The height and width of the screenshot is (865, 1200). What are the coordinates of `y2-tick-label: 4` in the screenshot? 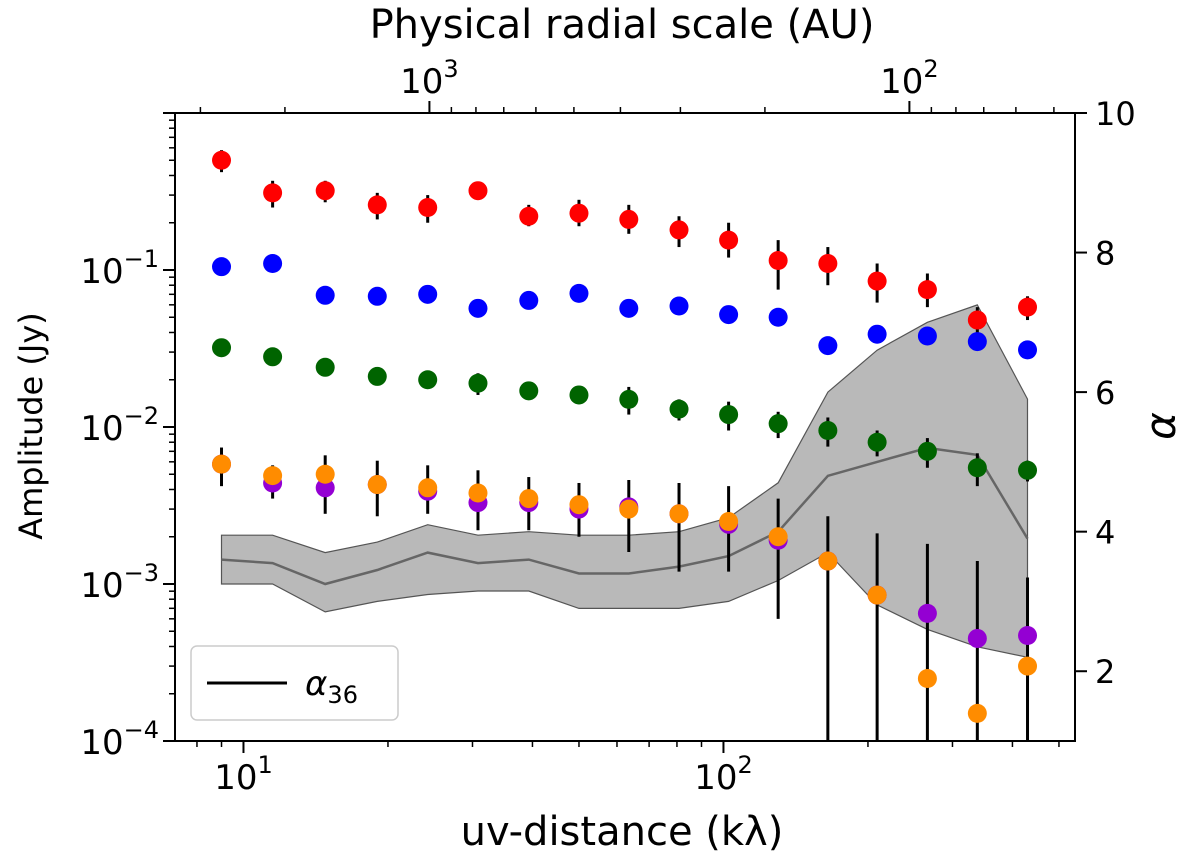 It's located at (1105, 533).